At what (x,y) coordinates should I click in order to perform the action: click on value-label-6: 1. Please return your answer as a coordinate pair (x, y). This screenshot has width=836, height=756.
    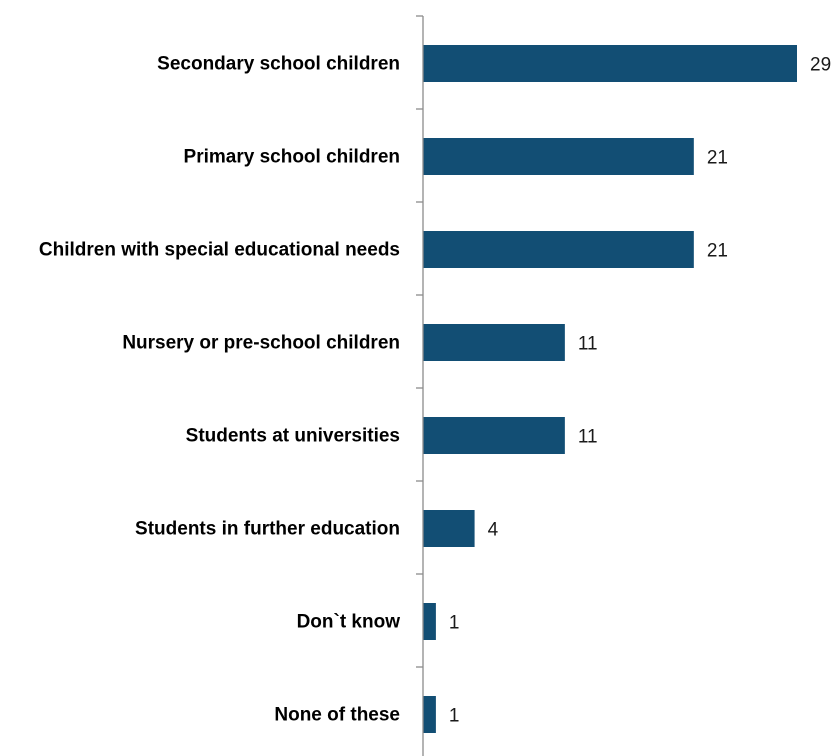
    Looking at the image, I should click on (454, 623).